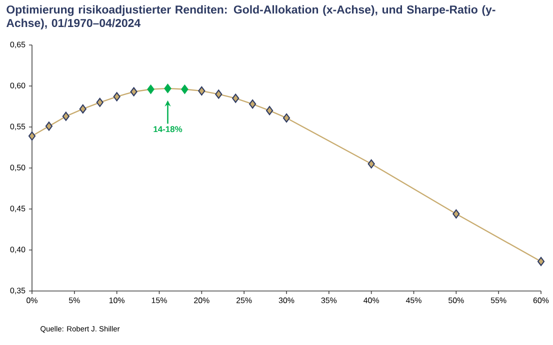 This screenshot has width=553, height=345. I want to click on annotation: 14-18%, so click(168, 129).